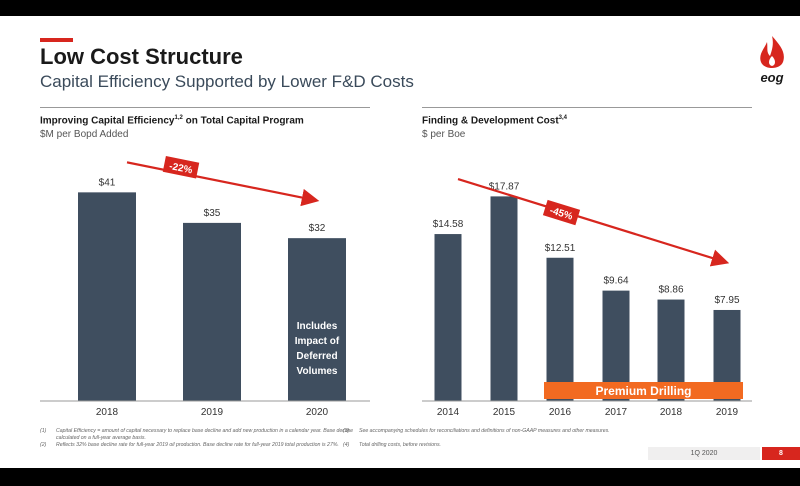 This screenshot has height=486, width=800. What do you see at coordinates (444, 134) in the screenshot?
I see `right-chart-unit: $ per Boe` at bounding box center [444, 134].